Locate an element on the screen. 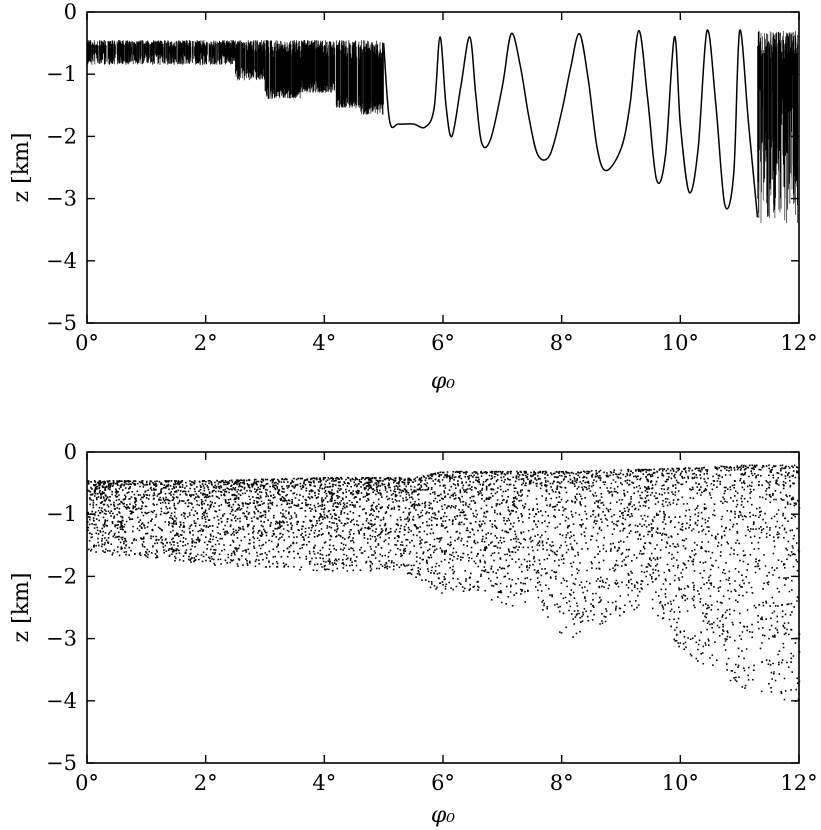 Image resolution: width=821 pixels, height=830 pixels. series-line is located at coordinates (570, 123).